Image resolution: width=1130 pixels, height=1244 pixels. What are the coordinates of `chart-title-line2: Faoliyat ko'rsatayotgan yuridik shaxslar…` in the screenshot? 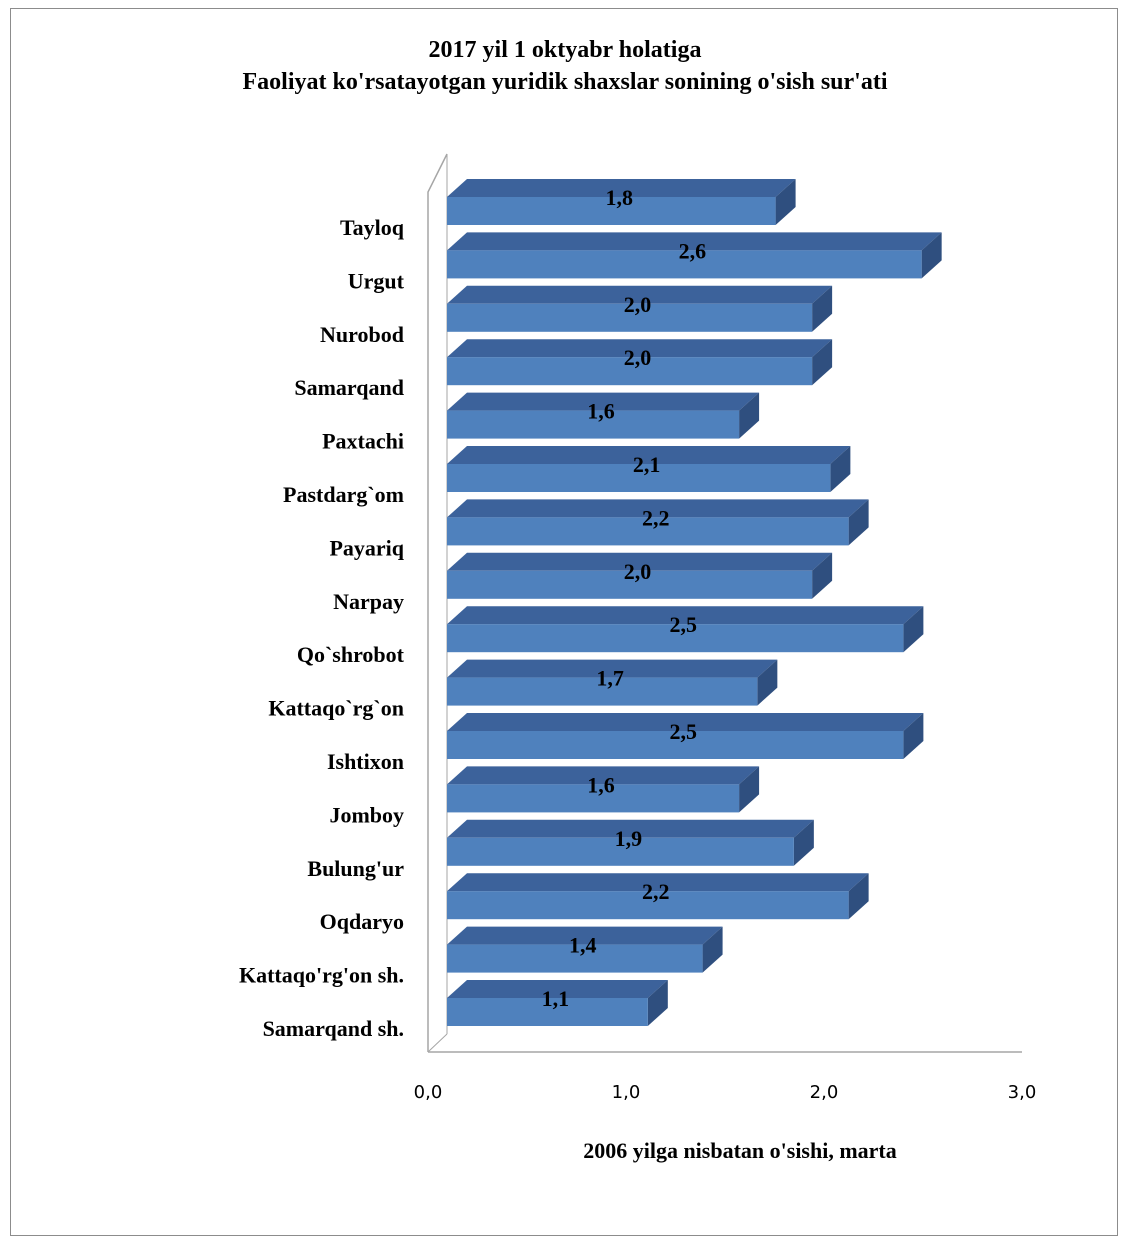 It's located at (565, 82).